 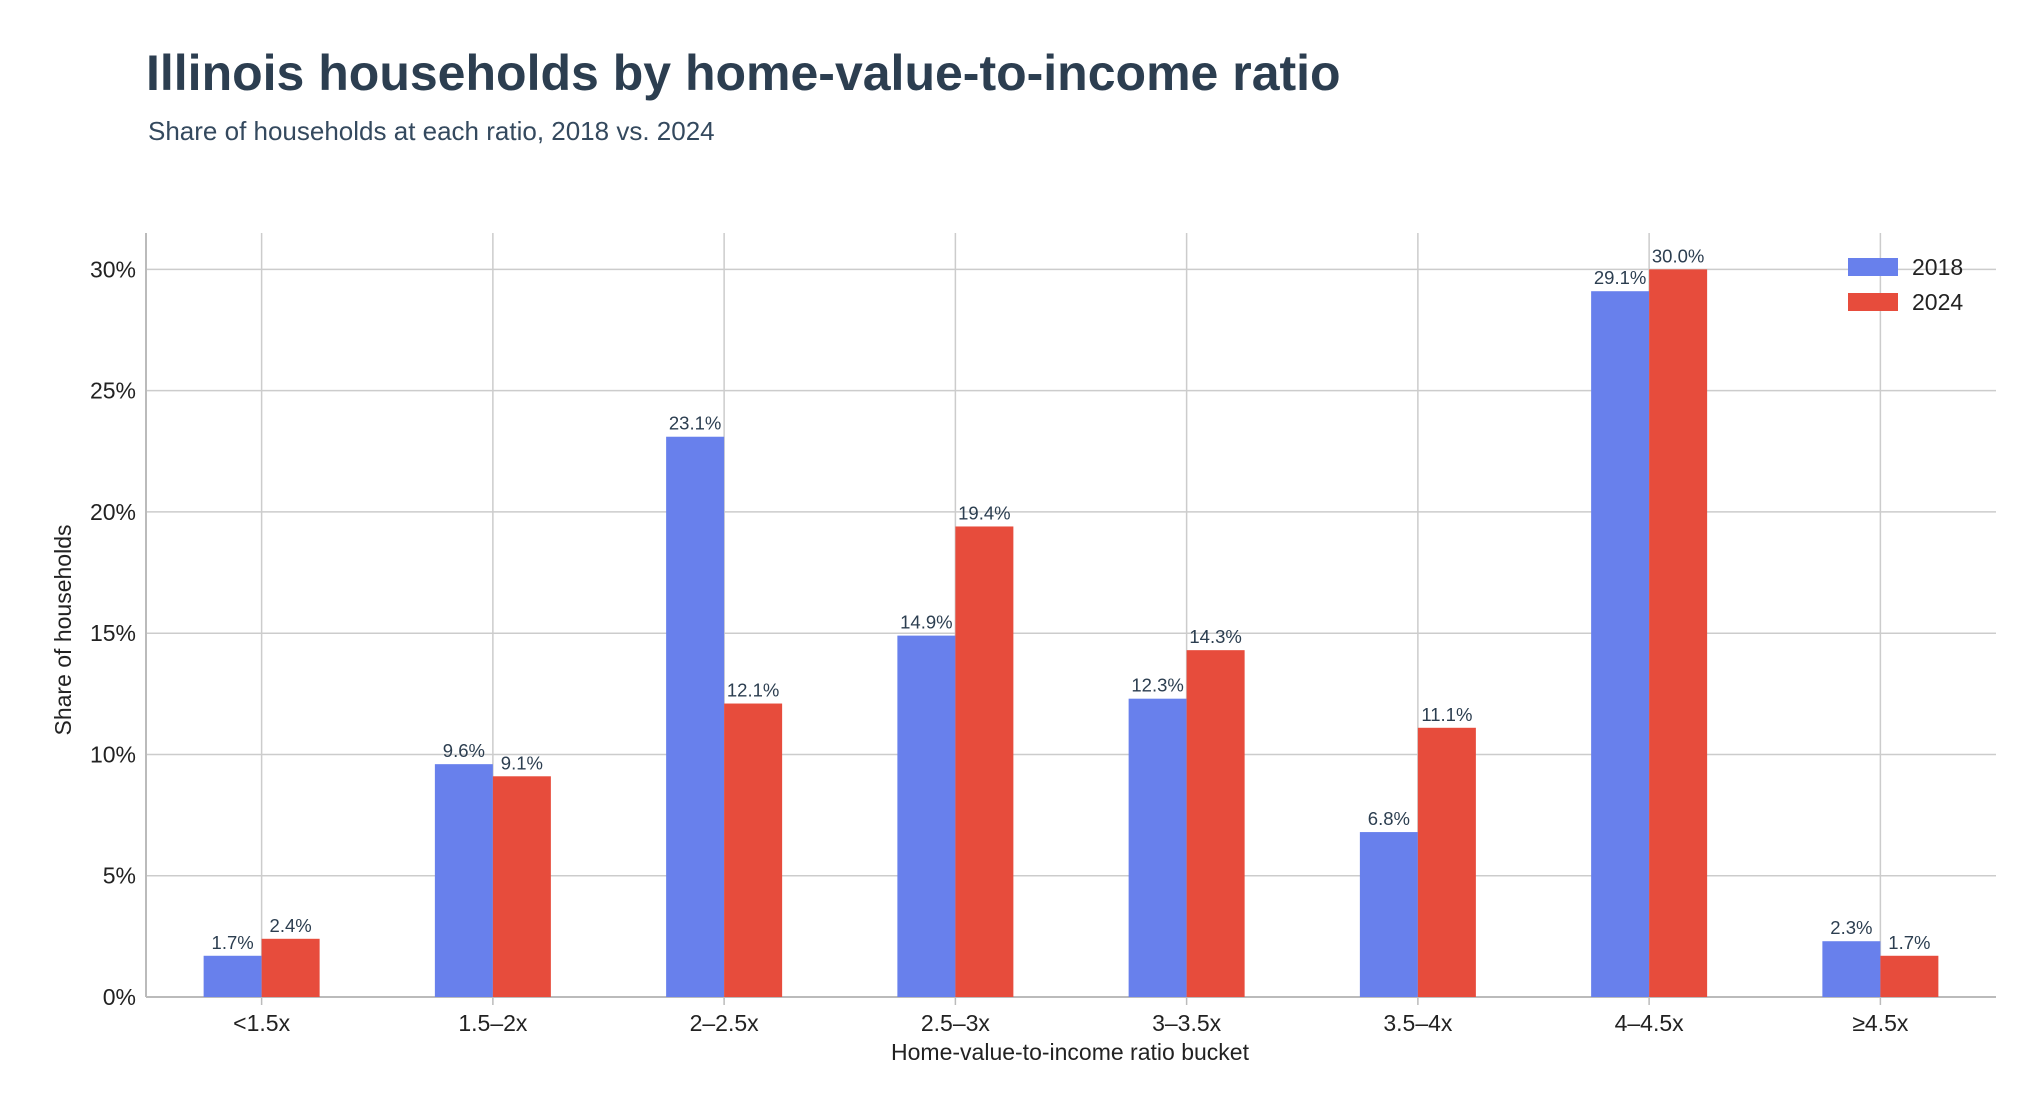 What do you see at coordinates (956, 1023) in the screenshot?
I see `x-tick-label: 2.5–3x` at bounding box center [956, 1023].